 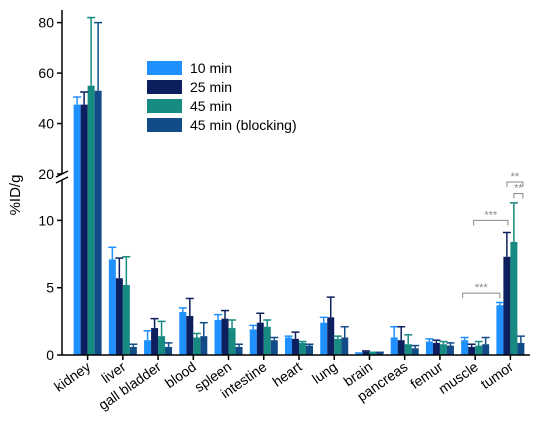 I want to click on legend-label: 45 min, so click(x=211, y=106).